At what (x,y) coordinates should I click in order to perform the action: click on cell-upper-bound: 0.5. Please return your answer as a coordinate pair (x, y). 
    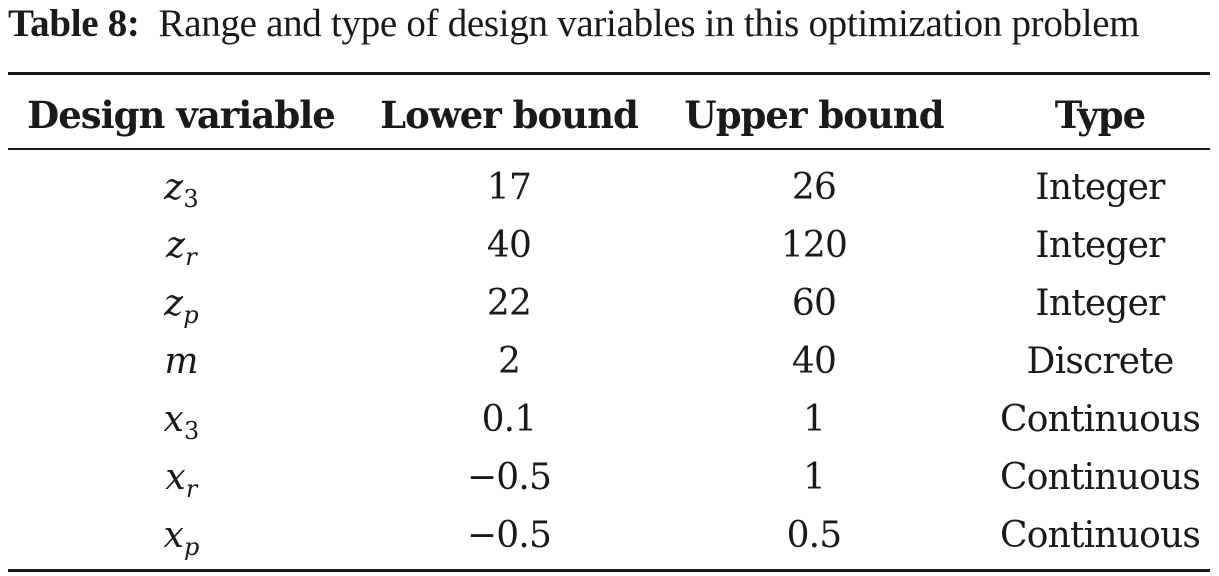
    Looking at the image, I should click on (814, 535).